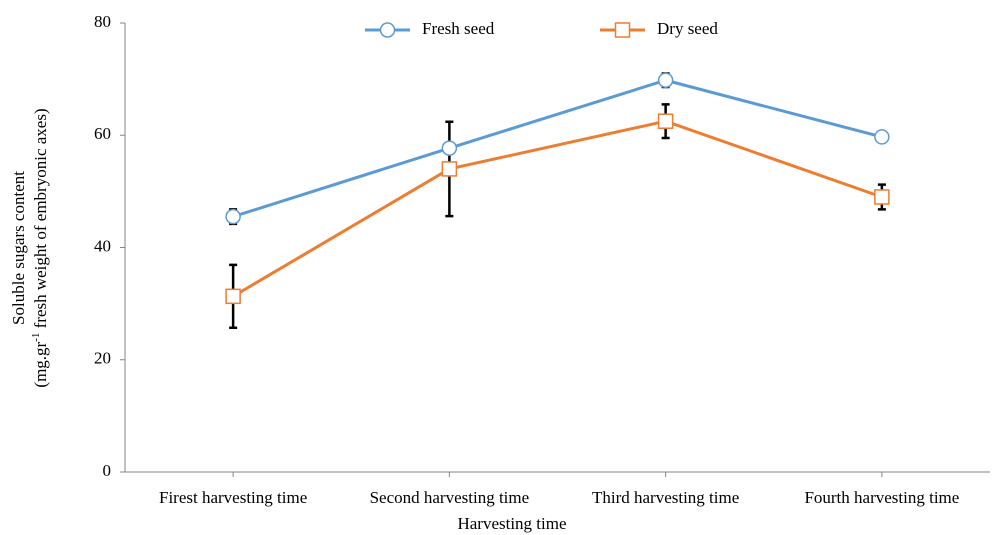 The width and height of the screenshot is (998, 535). Describe the element at coordinates (107, 470) in the screenshot. I see `y-tick-label: 0` at that location.